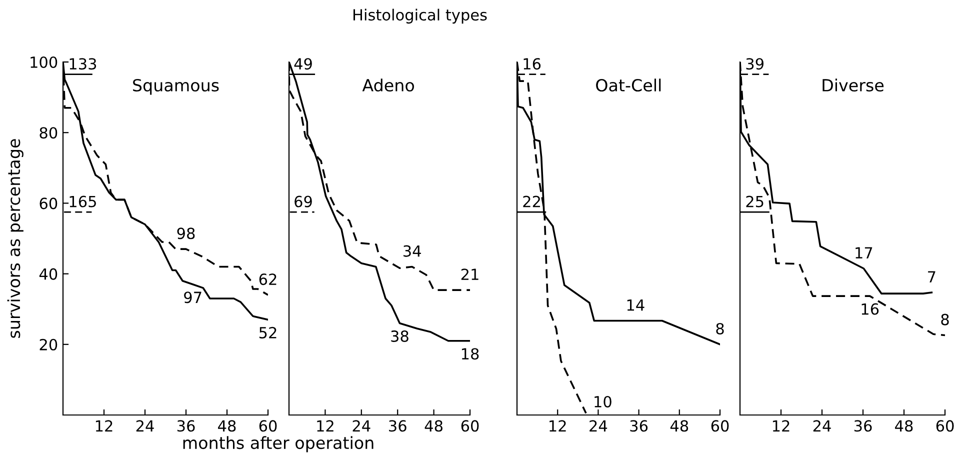 The height and width of the screenshot is (462, 954). Describe the element at coordinates (48, 274) in the screenshot. I see `y-tick-label: 40` at that location.